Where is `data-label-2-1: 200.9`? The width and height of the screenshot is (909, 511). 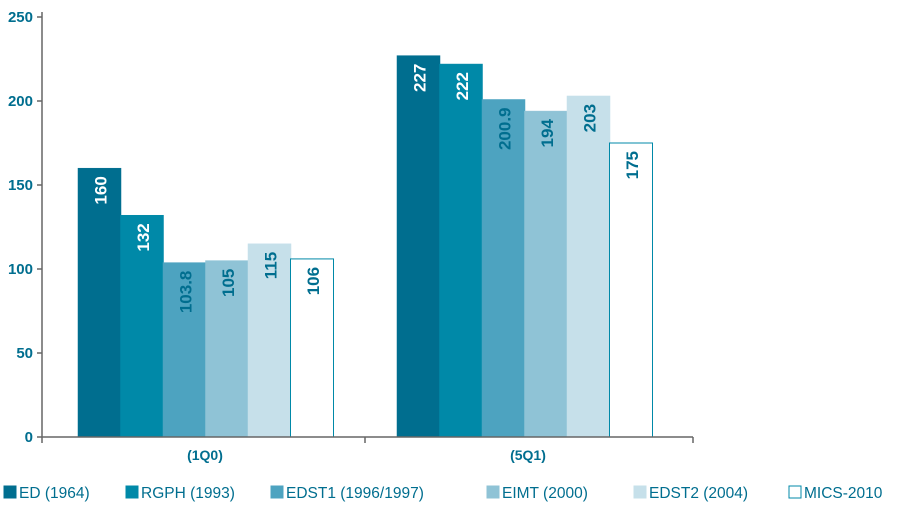
data-label-2-1: 200.9 is located at coordinates (505, 128).